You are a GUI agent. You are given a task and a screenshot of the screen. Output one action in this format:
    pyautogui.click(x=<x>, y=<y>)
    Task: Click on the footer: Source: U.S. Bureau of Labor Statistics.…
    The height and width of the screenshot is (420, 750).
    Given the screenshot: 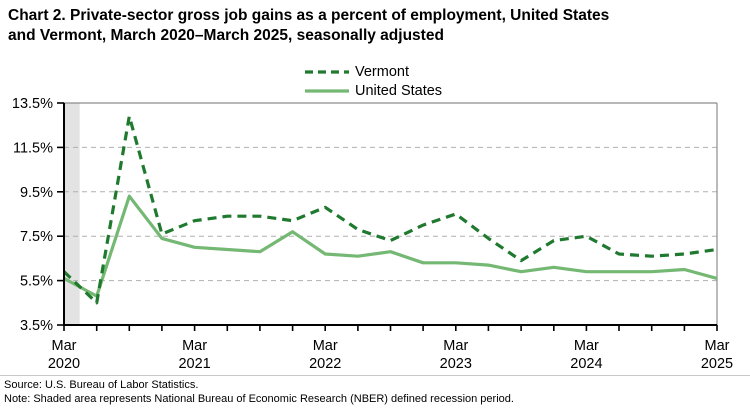 What is the action you would take?
    pyautogui.click(x=376, y=392)
    